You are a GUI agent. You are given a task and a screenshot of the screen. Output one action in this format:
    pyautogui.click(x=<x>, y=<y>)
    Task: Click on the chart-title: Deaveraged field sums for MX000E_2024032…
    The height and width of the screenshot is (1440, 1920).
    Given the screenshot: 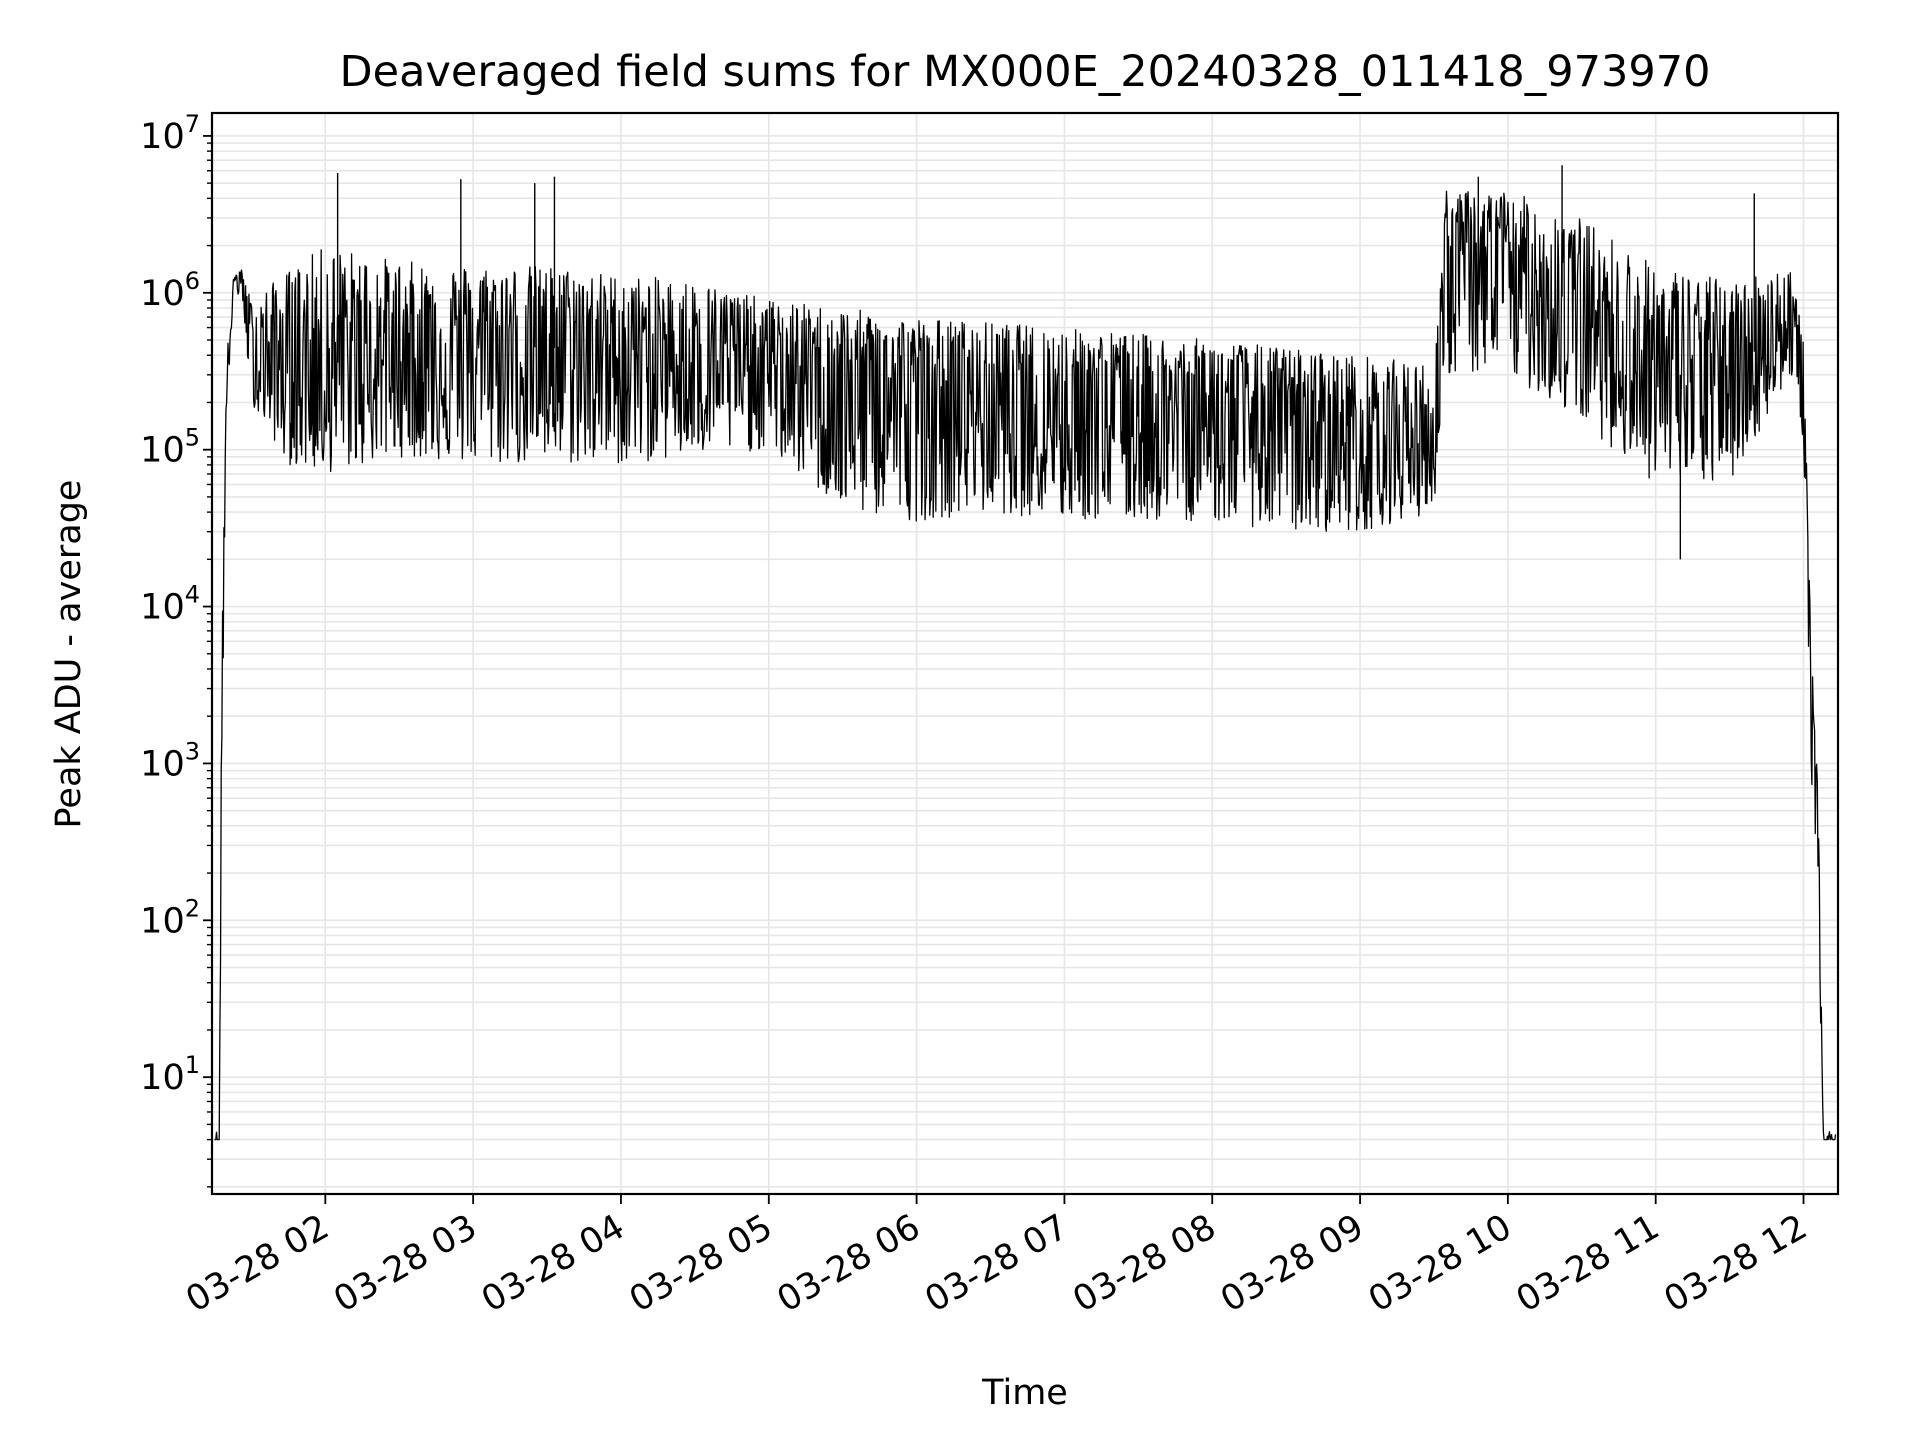 What is the action you would take?
    pyautogui.click(x=1025, y=72)
    